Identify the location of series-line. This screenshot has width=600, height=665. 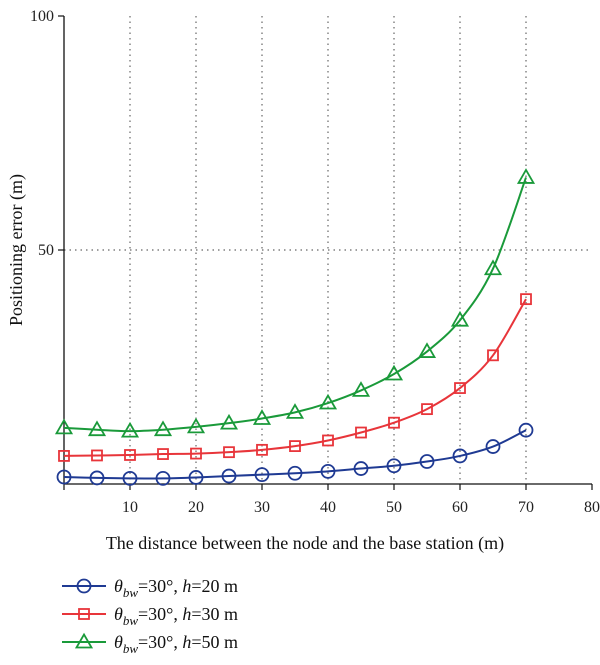
(295, 454).